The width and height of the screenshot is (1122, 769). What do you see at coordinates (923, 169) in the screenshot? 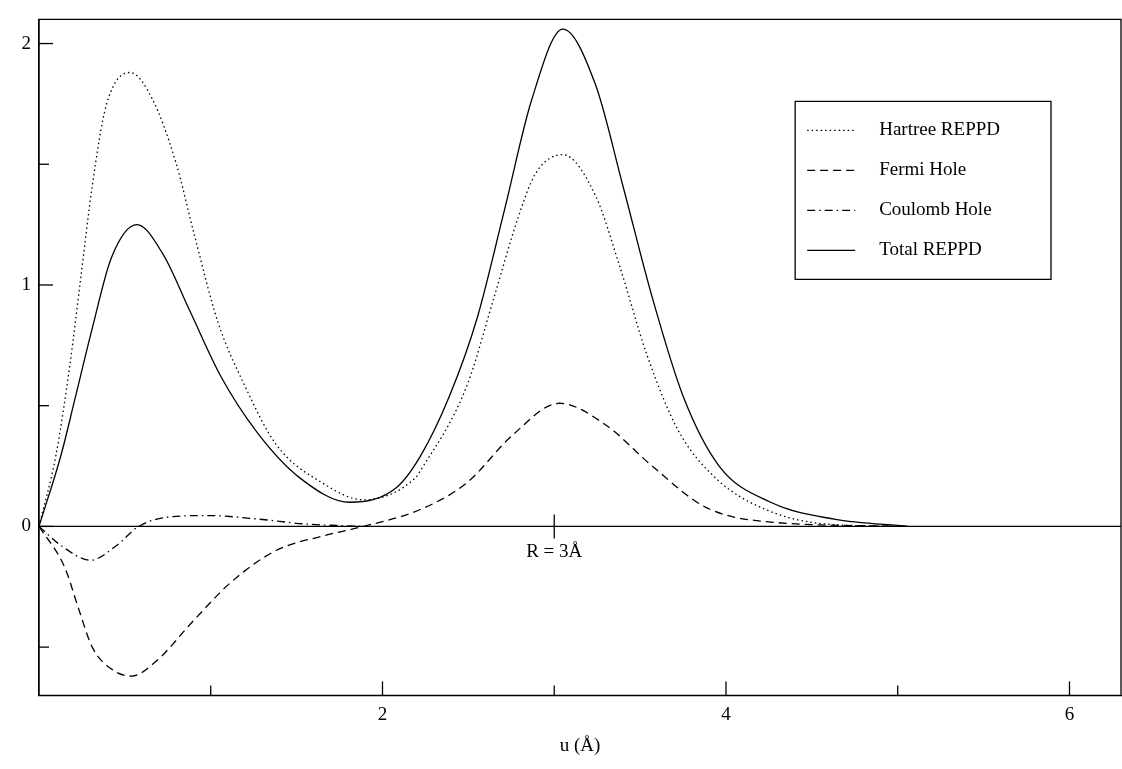
I see `legend-label: Fermi Hole` at bounding box center [923, 169].